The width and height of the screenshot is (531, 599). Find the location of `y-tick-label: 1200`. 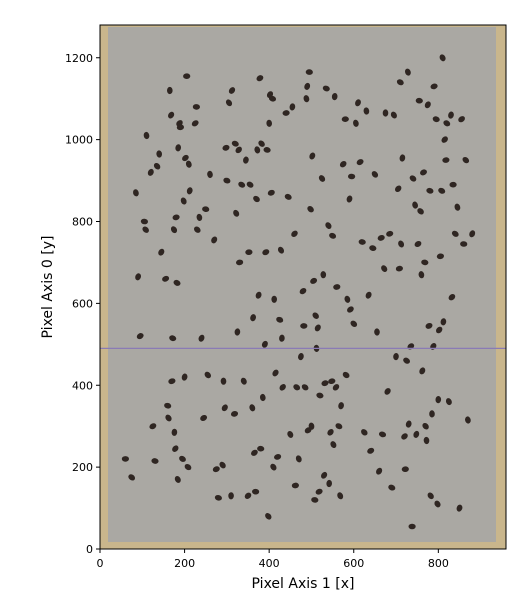

y-tick-label: 1200 is located at coordinates (79, 58).